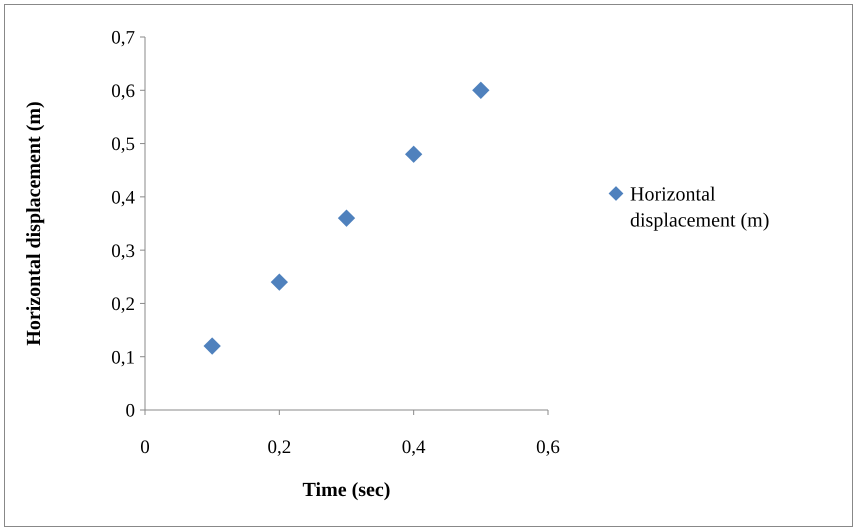  I want to click on y-tick-label: 0,1, so click(123, 357).